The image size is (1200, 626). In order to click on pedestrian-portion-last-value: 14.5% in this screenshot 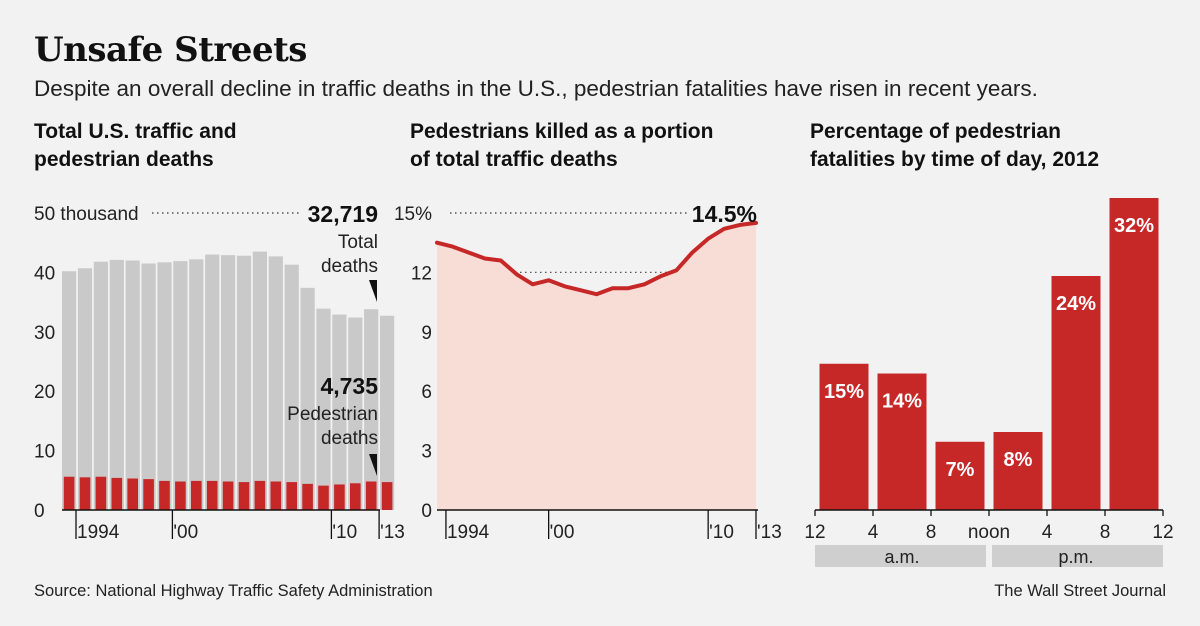, I will do `click(724, 214)`.